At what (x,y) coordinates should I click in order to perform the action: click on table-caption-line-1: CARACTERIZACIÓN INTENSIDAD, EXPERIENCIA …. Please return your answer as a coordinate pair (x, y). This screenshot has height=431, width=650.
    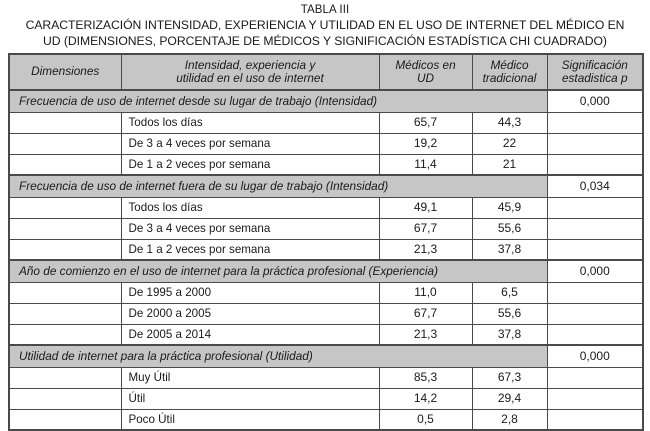
    Looking at the image, I should click on (325, 25).